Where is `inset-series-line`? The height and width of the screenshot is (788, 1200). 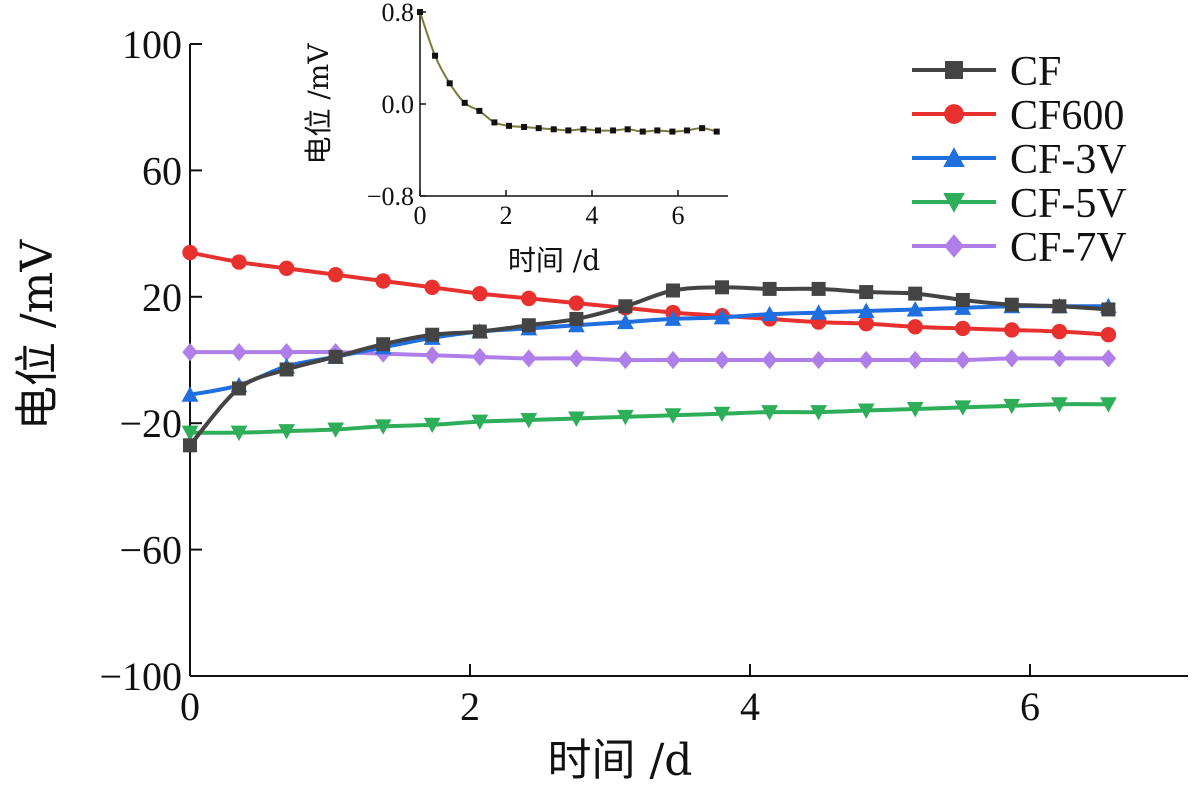
inset-series-line is located at coordinates (568, 72).